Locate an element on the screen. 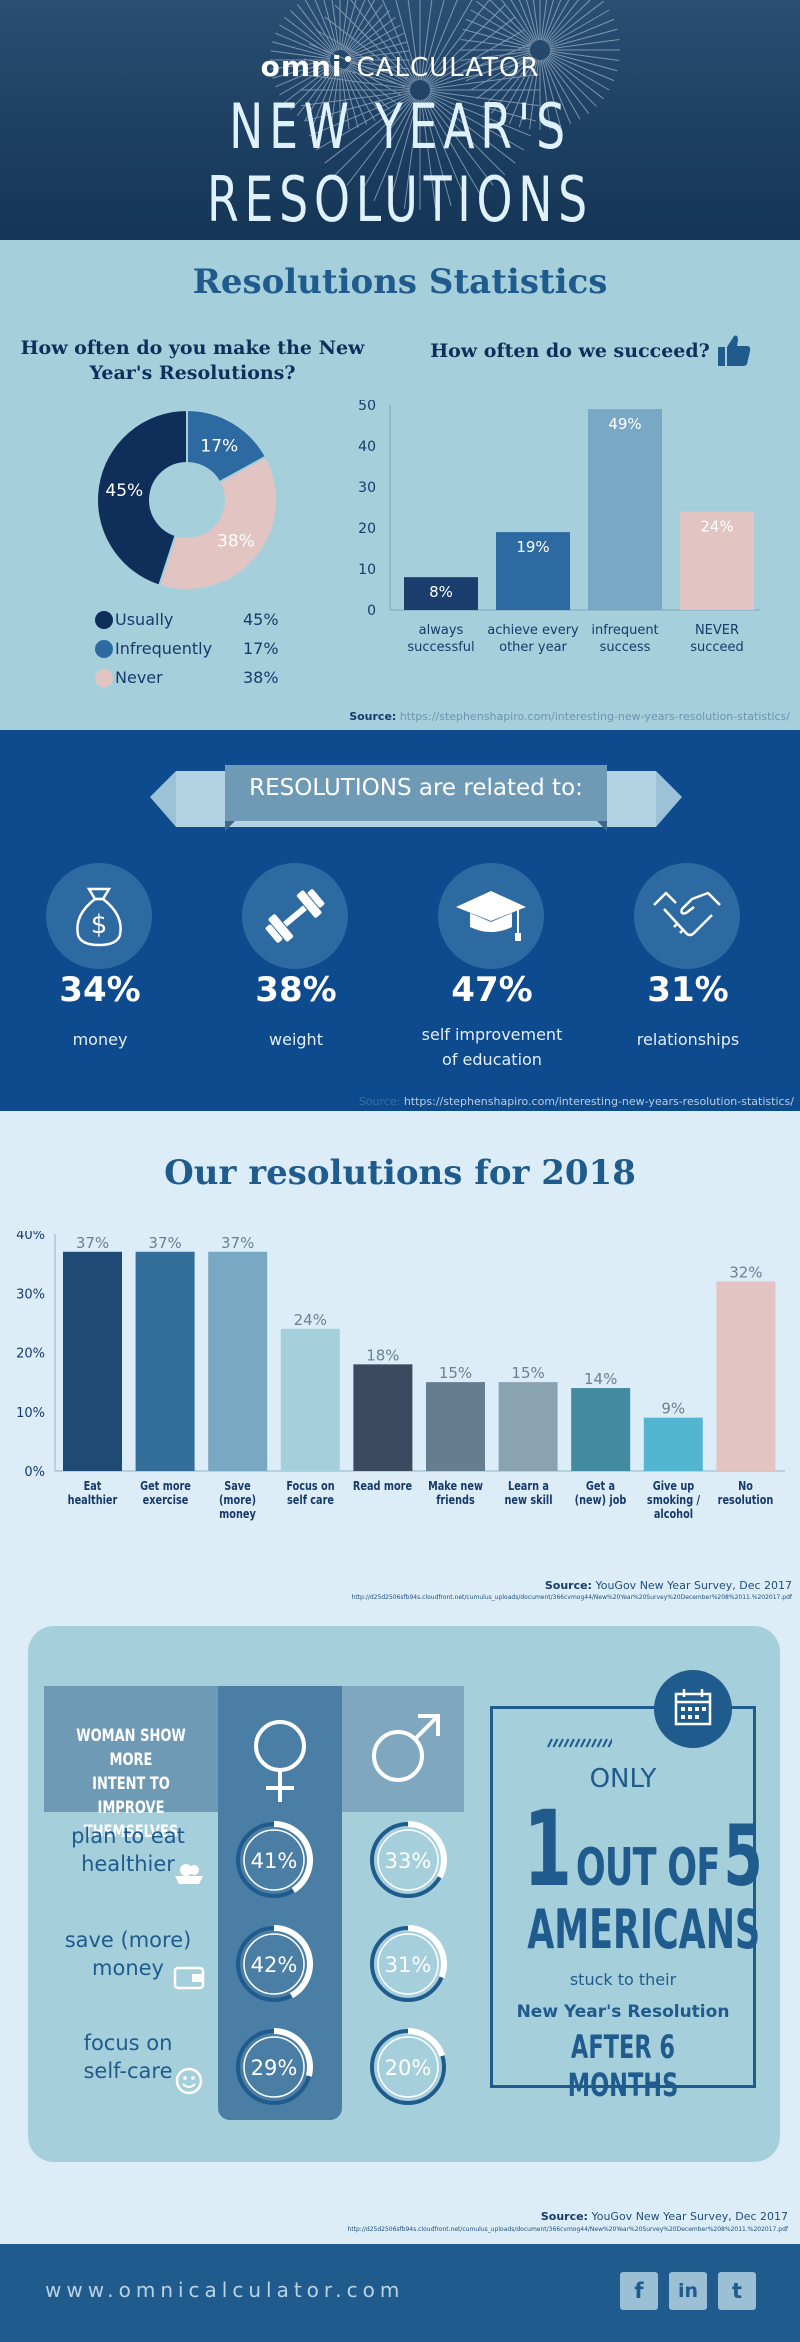 The height and width of the screenshot is (2342, 800). calendar-circle is located at coordinates (693, 1709).